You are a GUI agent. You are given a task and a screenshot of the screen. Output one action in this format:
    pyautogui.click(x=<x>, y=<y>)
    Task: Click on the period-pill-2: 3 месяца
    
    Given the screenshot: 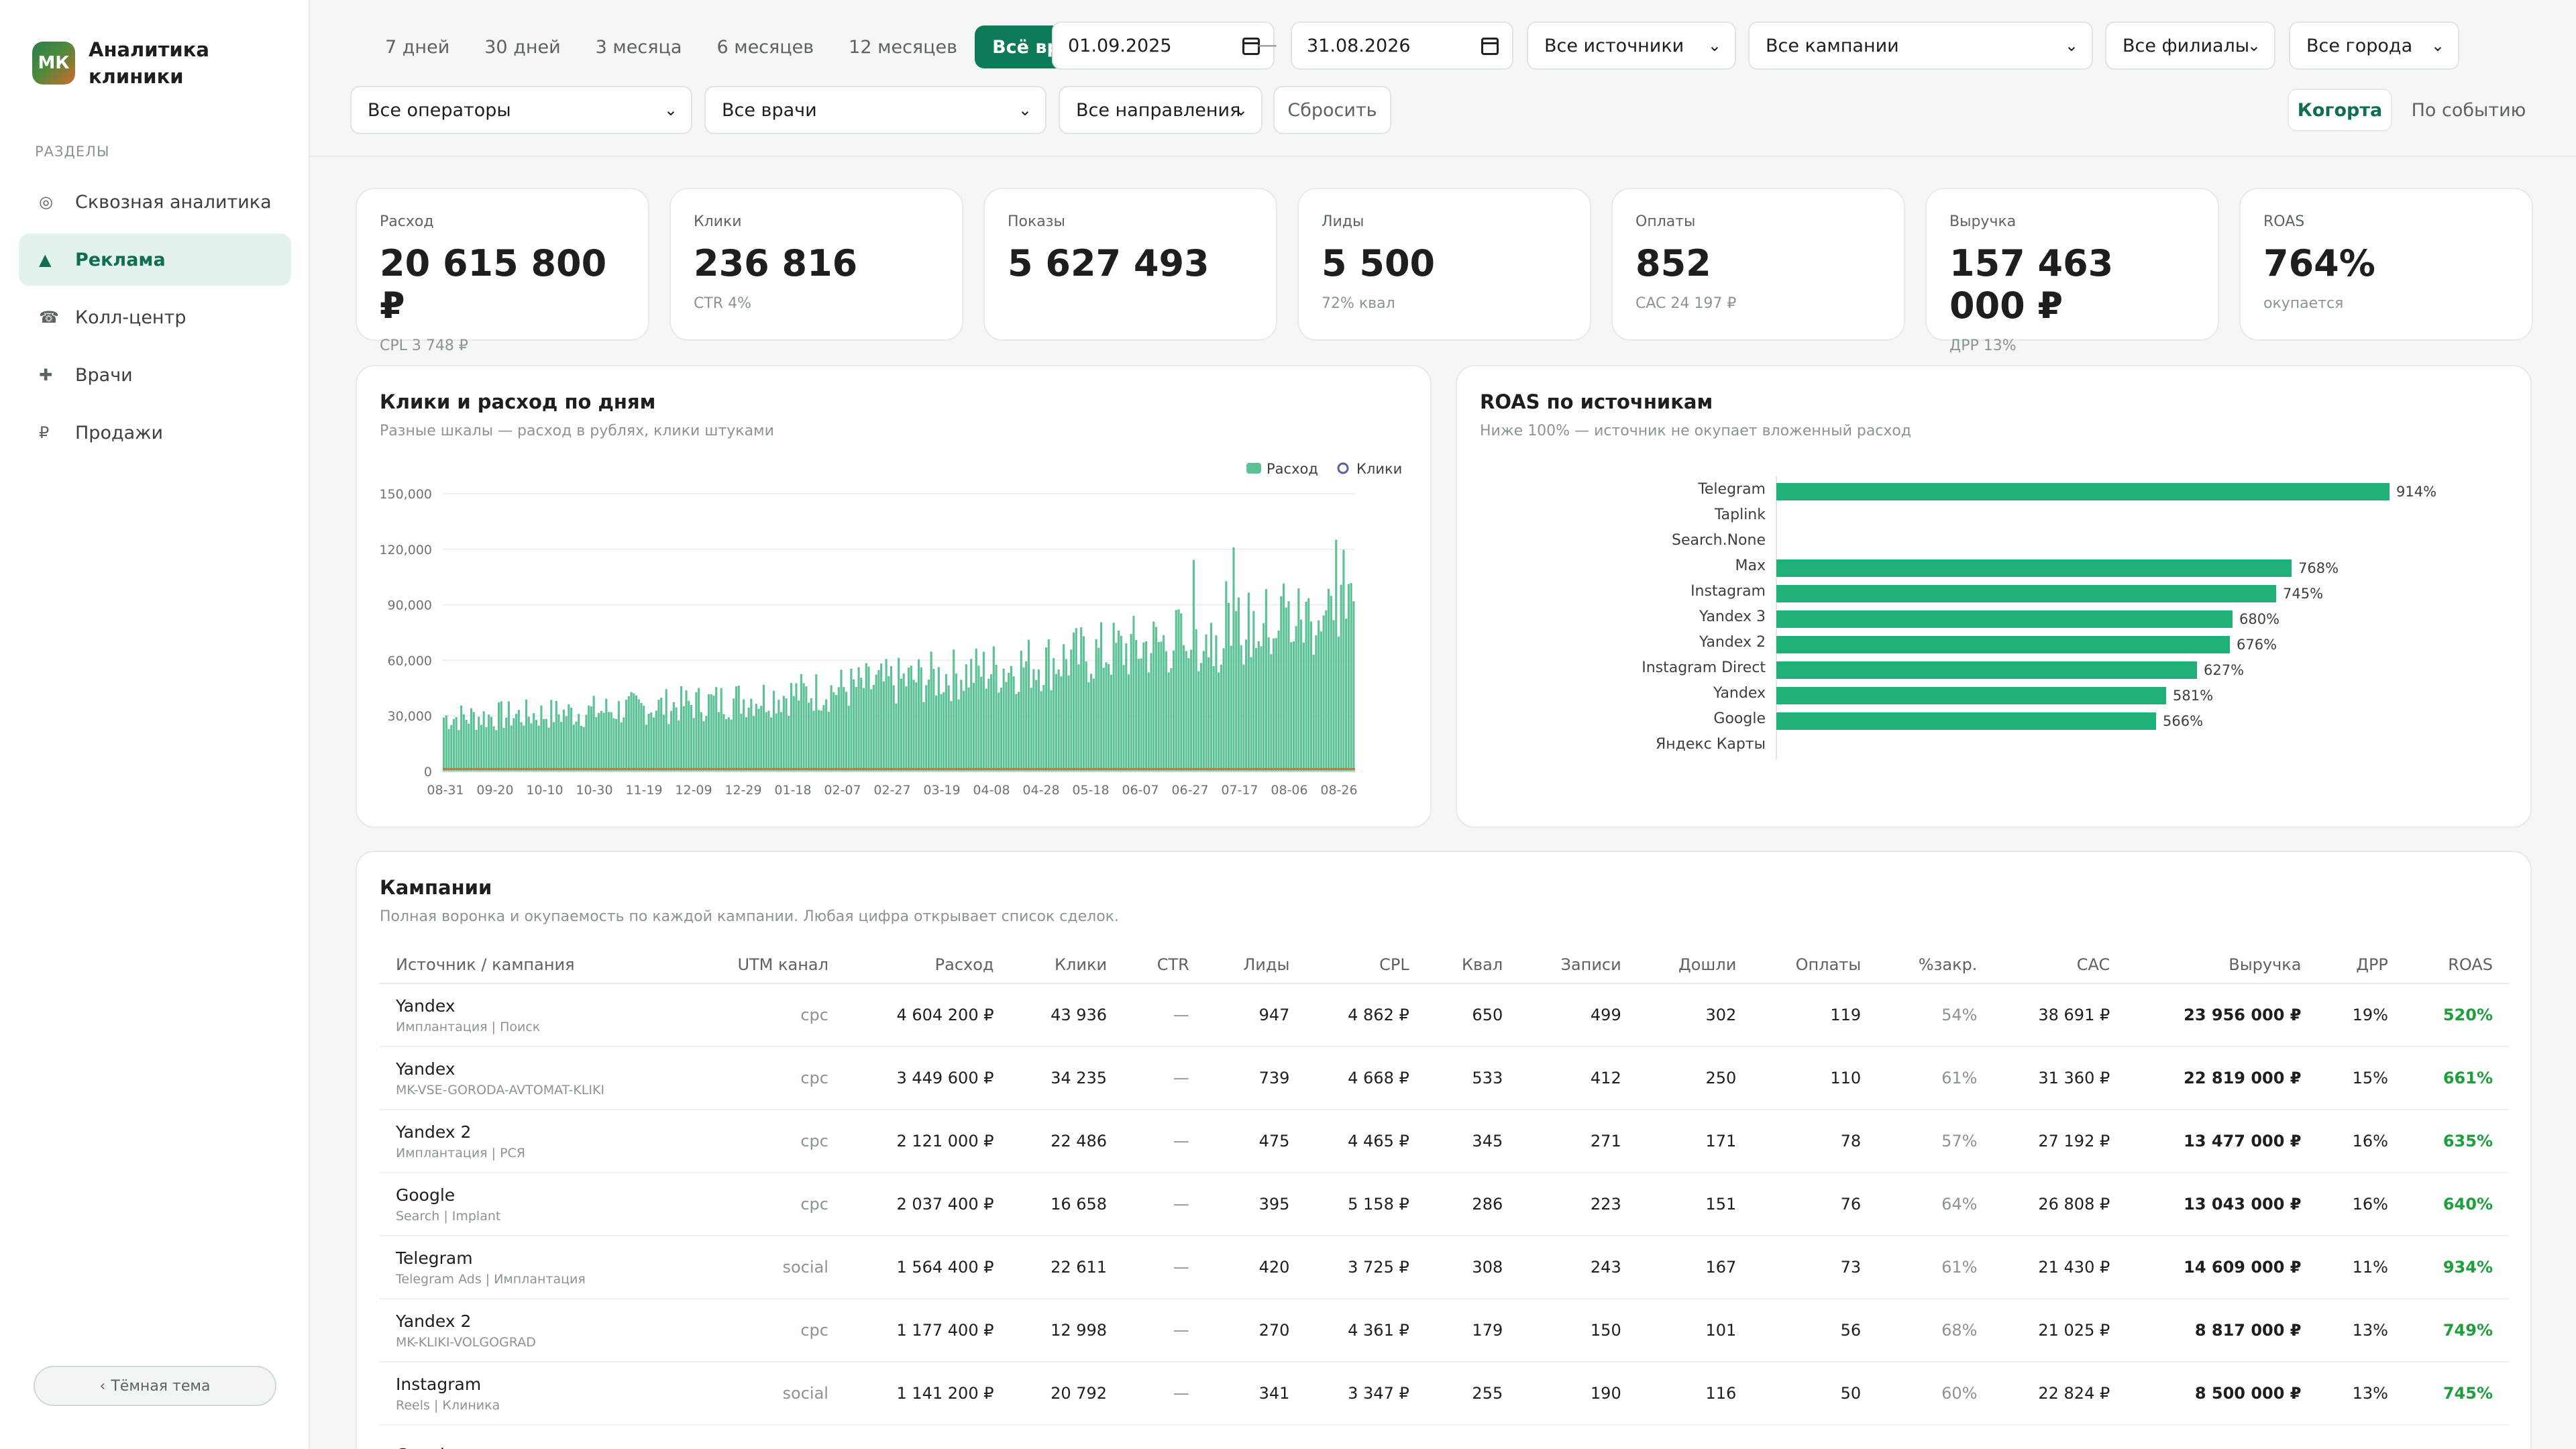 What is the action you would take?
    pyautogui.click(x=638, y=47)
    